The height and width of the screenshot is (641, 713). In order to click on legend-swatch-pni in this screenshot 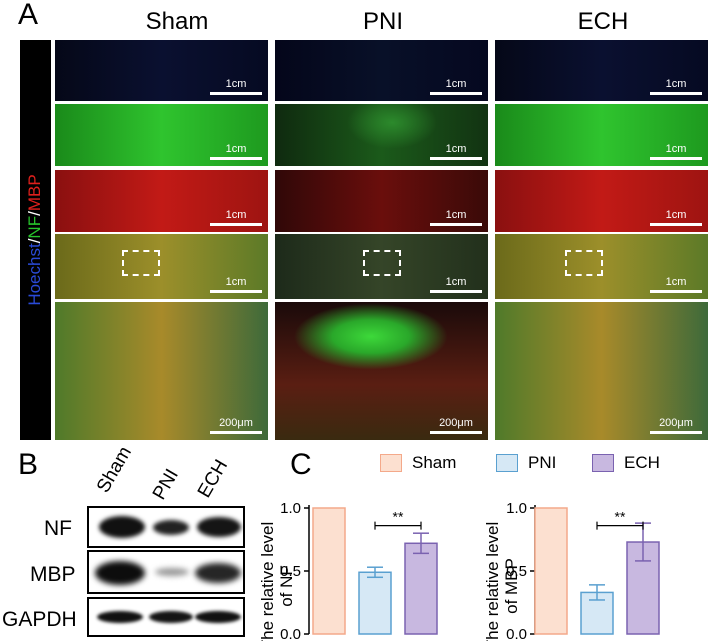, I will do `click(507, 463)`.